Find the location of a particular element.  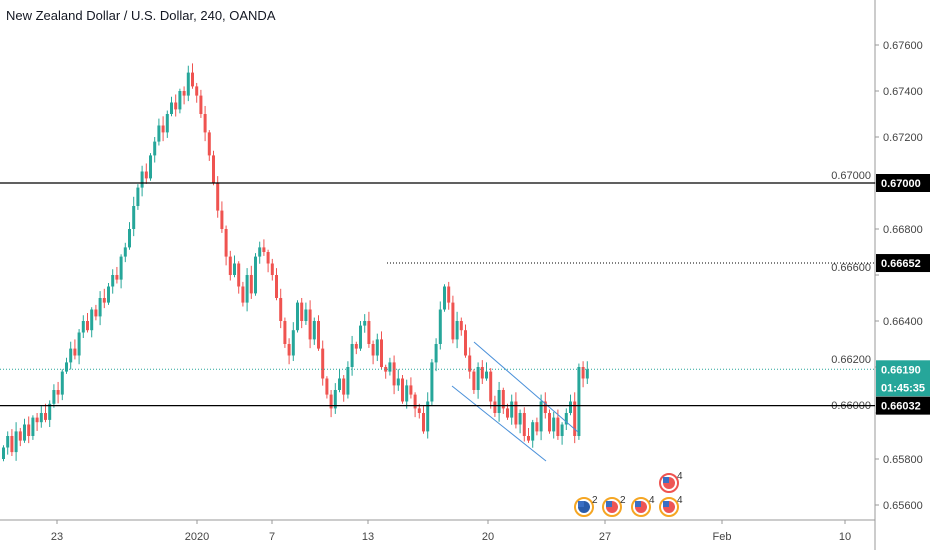

y-tick-label: 0.66400 is located at coordinates (903, 322).